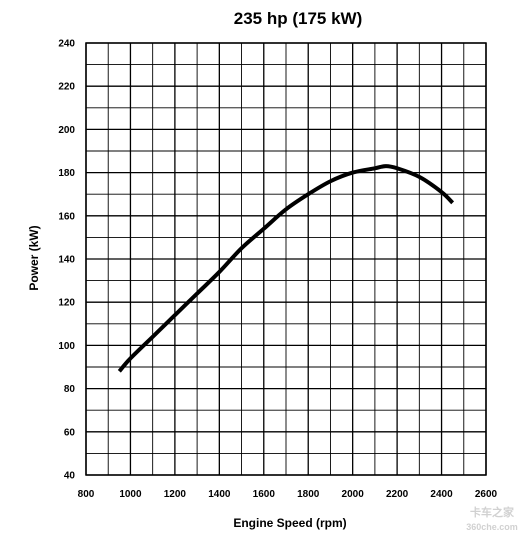  Describe the element at coordinates (66, 44) in the screenshot. I see `y-tick-label: 240` at that location.